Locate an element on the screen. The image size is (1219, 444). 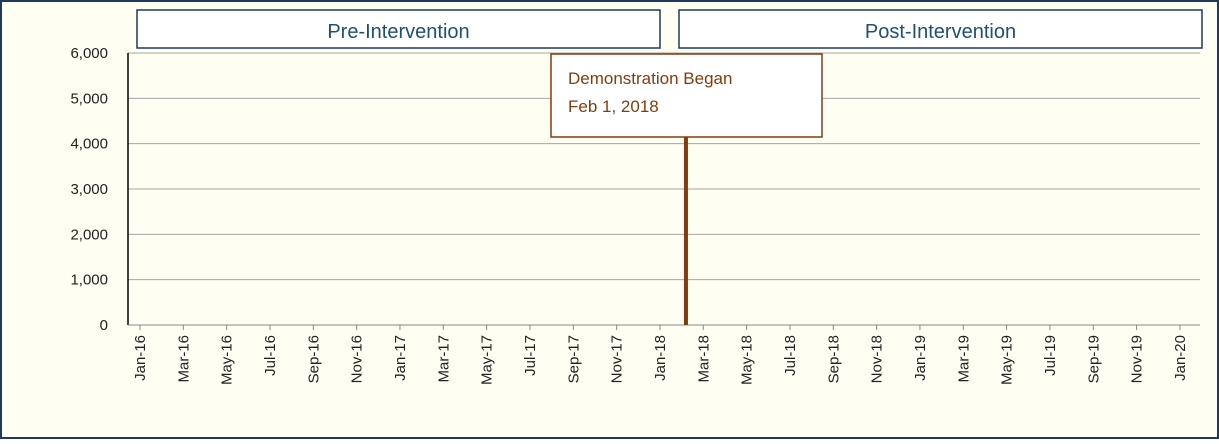
y-tick-label: 6,000 is located at coordinates (89, 53).